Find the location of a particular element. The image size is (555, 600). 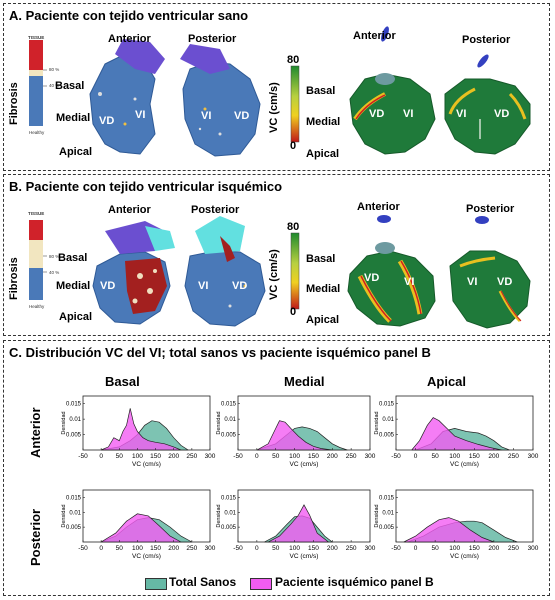

density-paciente is located at coordinates (140, 528).